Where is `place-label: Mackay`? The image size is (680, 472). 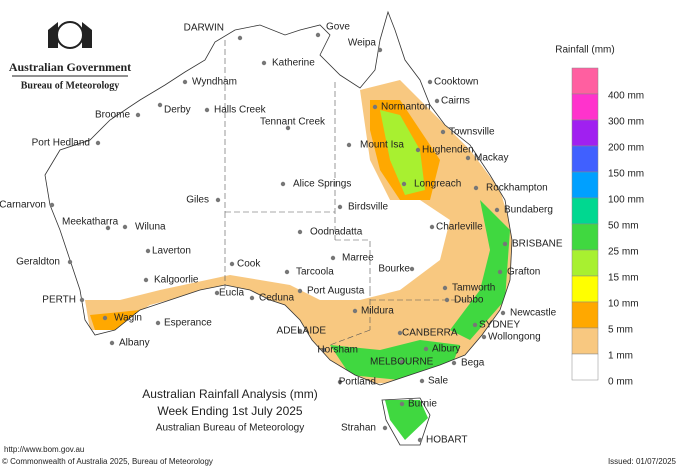 place-label: Mackay is located at coordinates (491, 158).